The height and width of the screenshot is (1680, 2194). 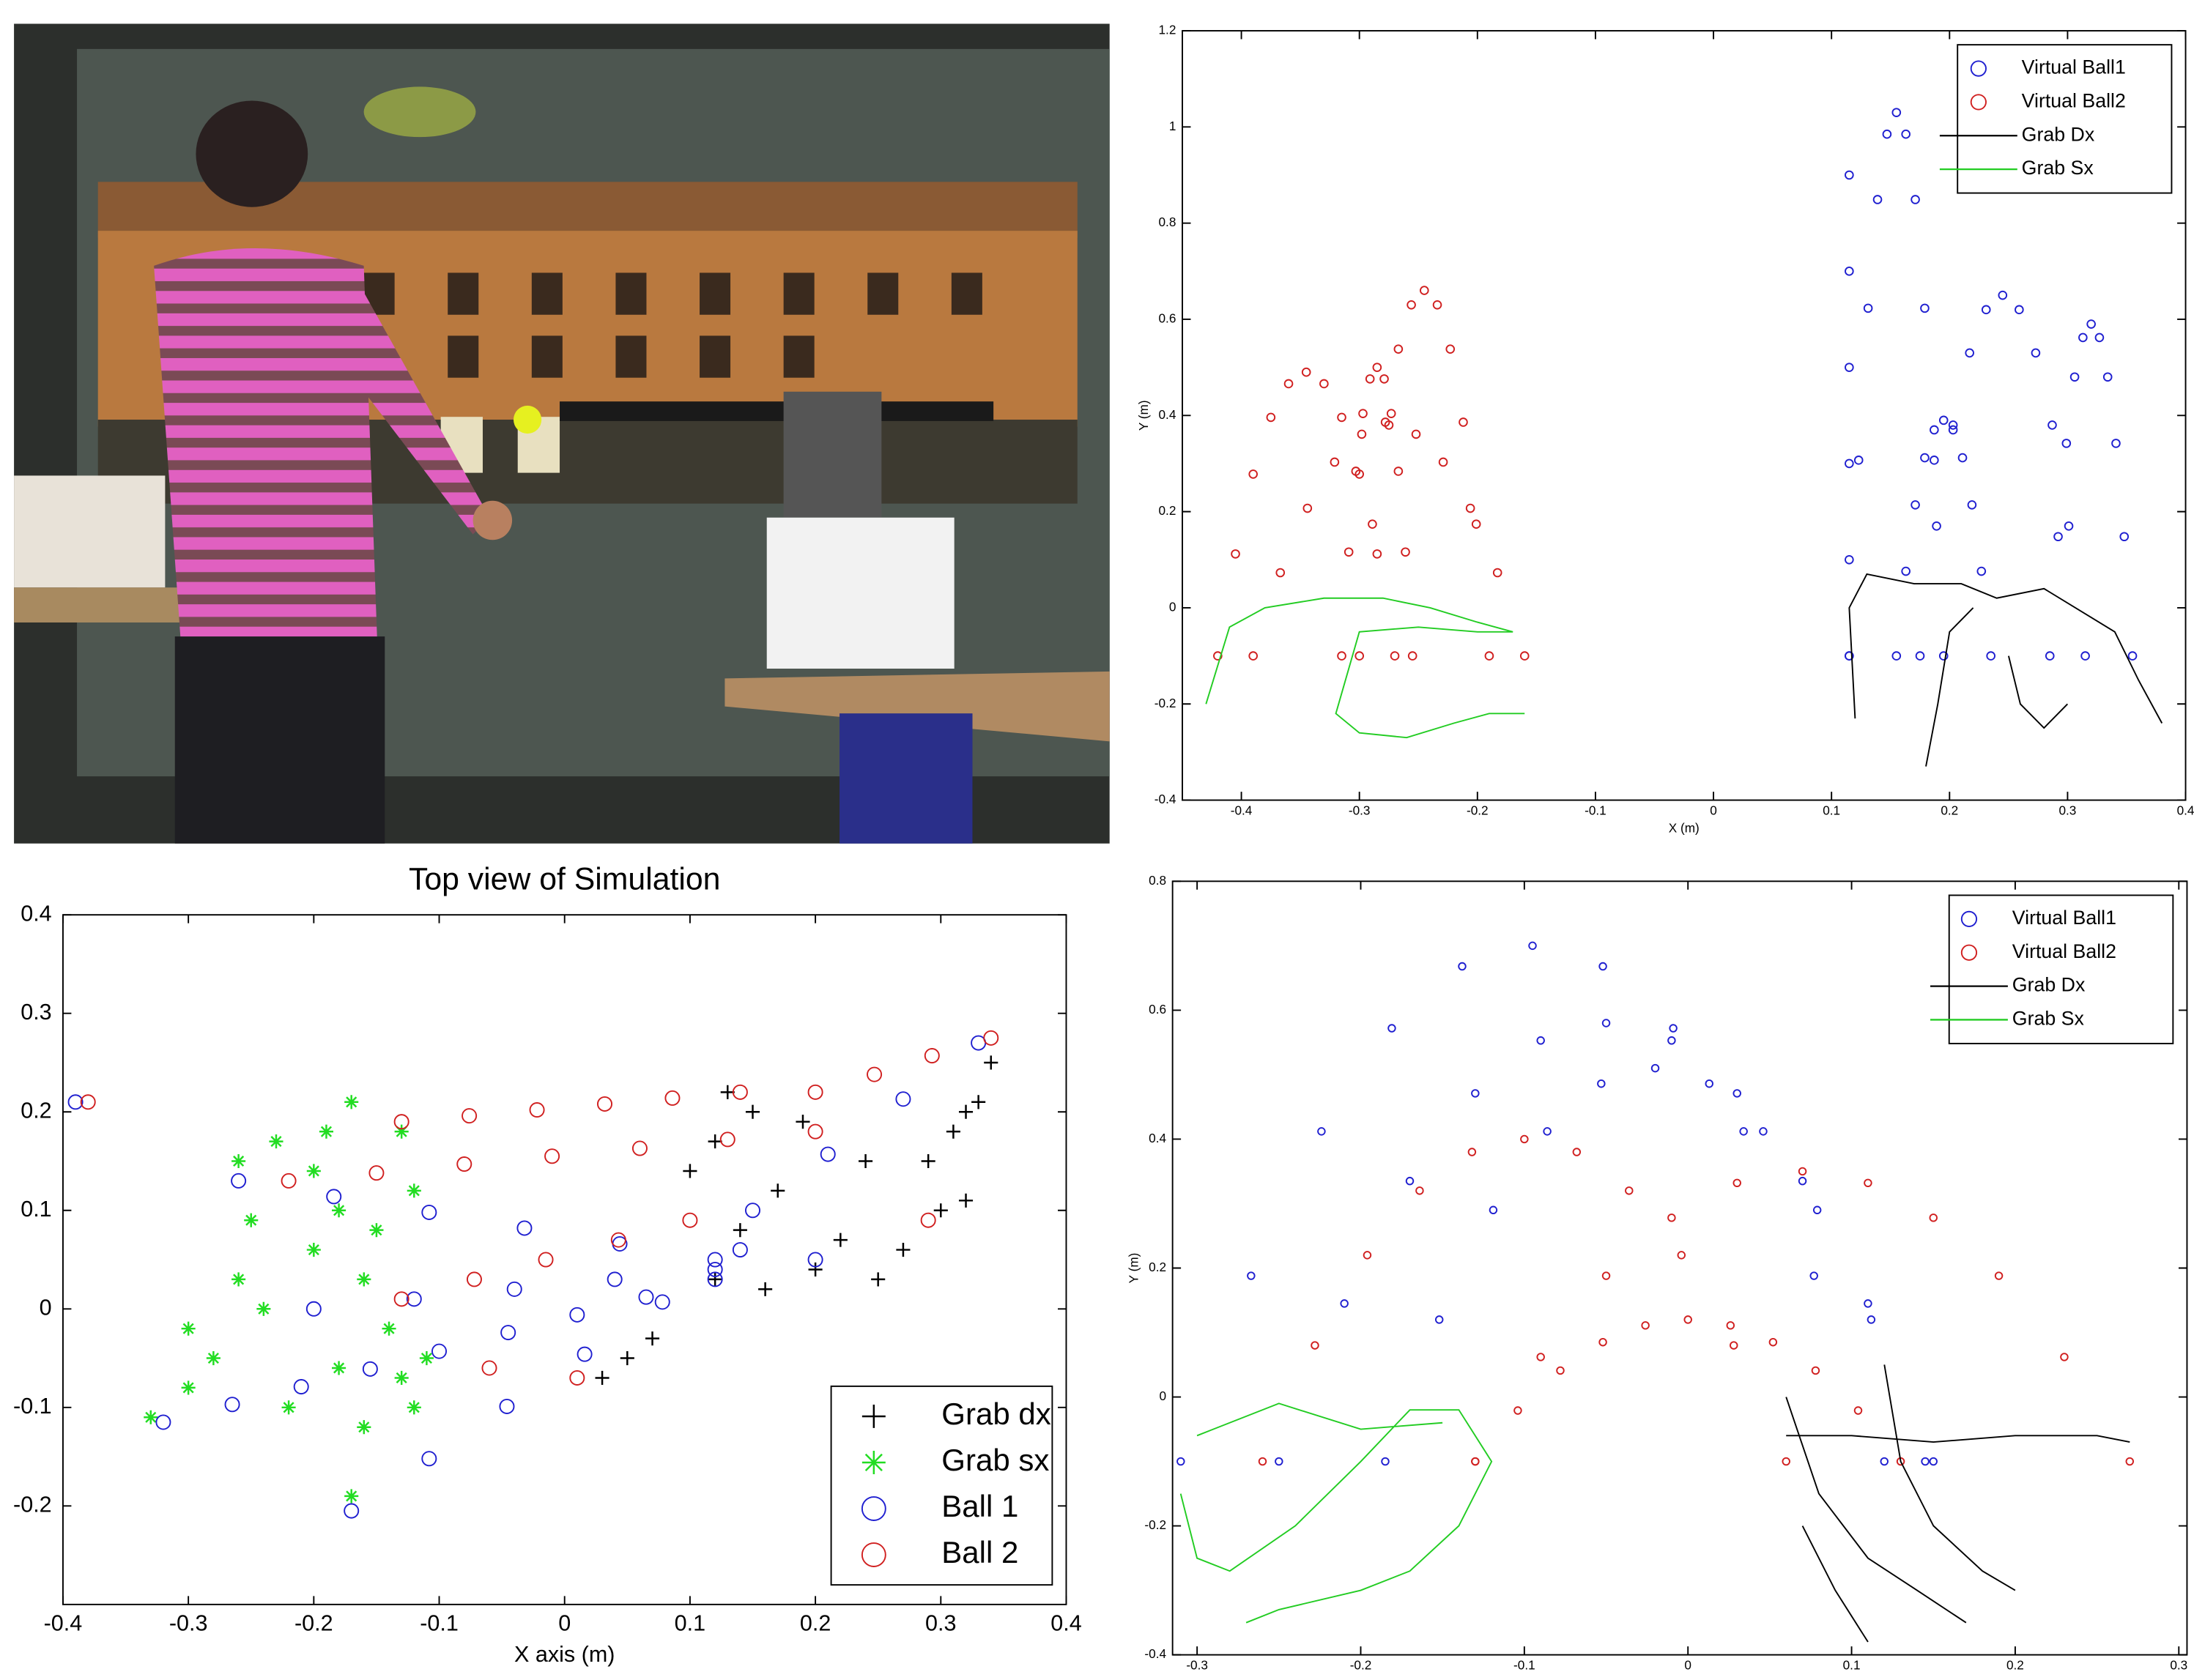 I want to click on legend-label: Grab dx, so click(x=996, y=1414).